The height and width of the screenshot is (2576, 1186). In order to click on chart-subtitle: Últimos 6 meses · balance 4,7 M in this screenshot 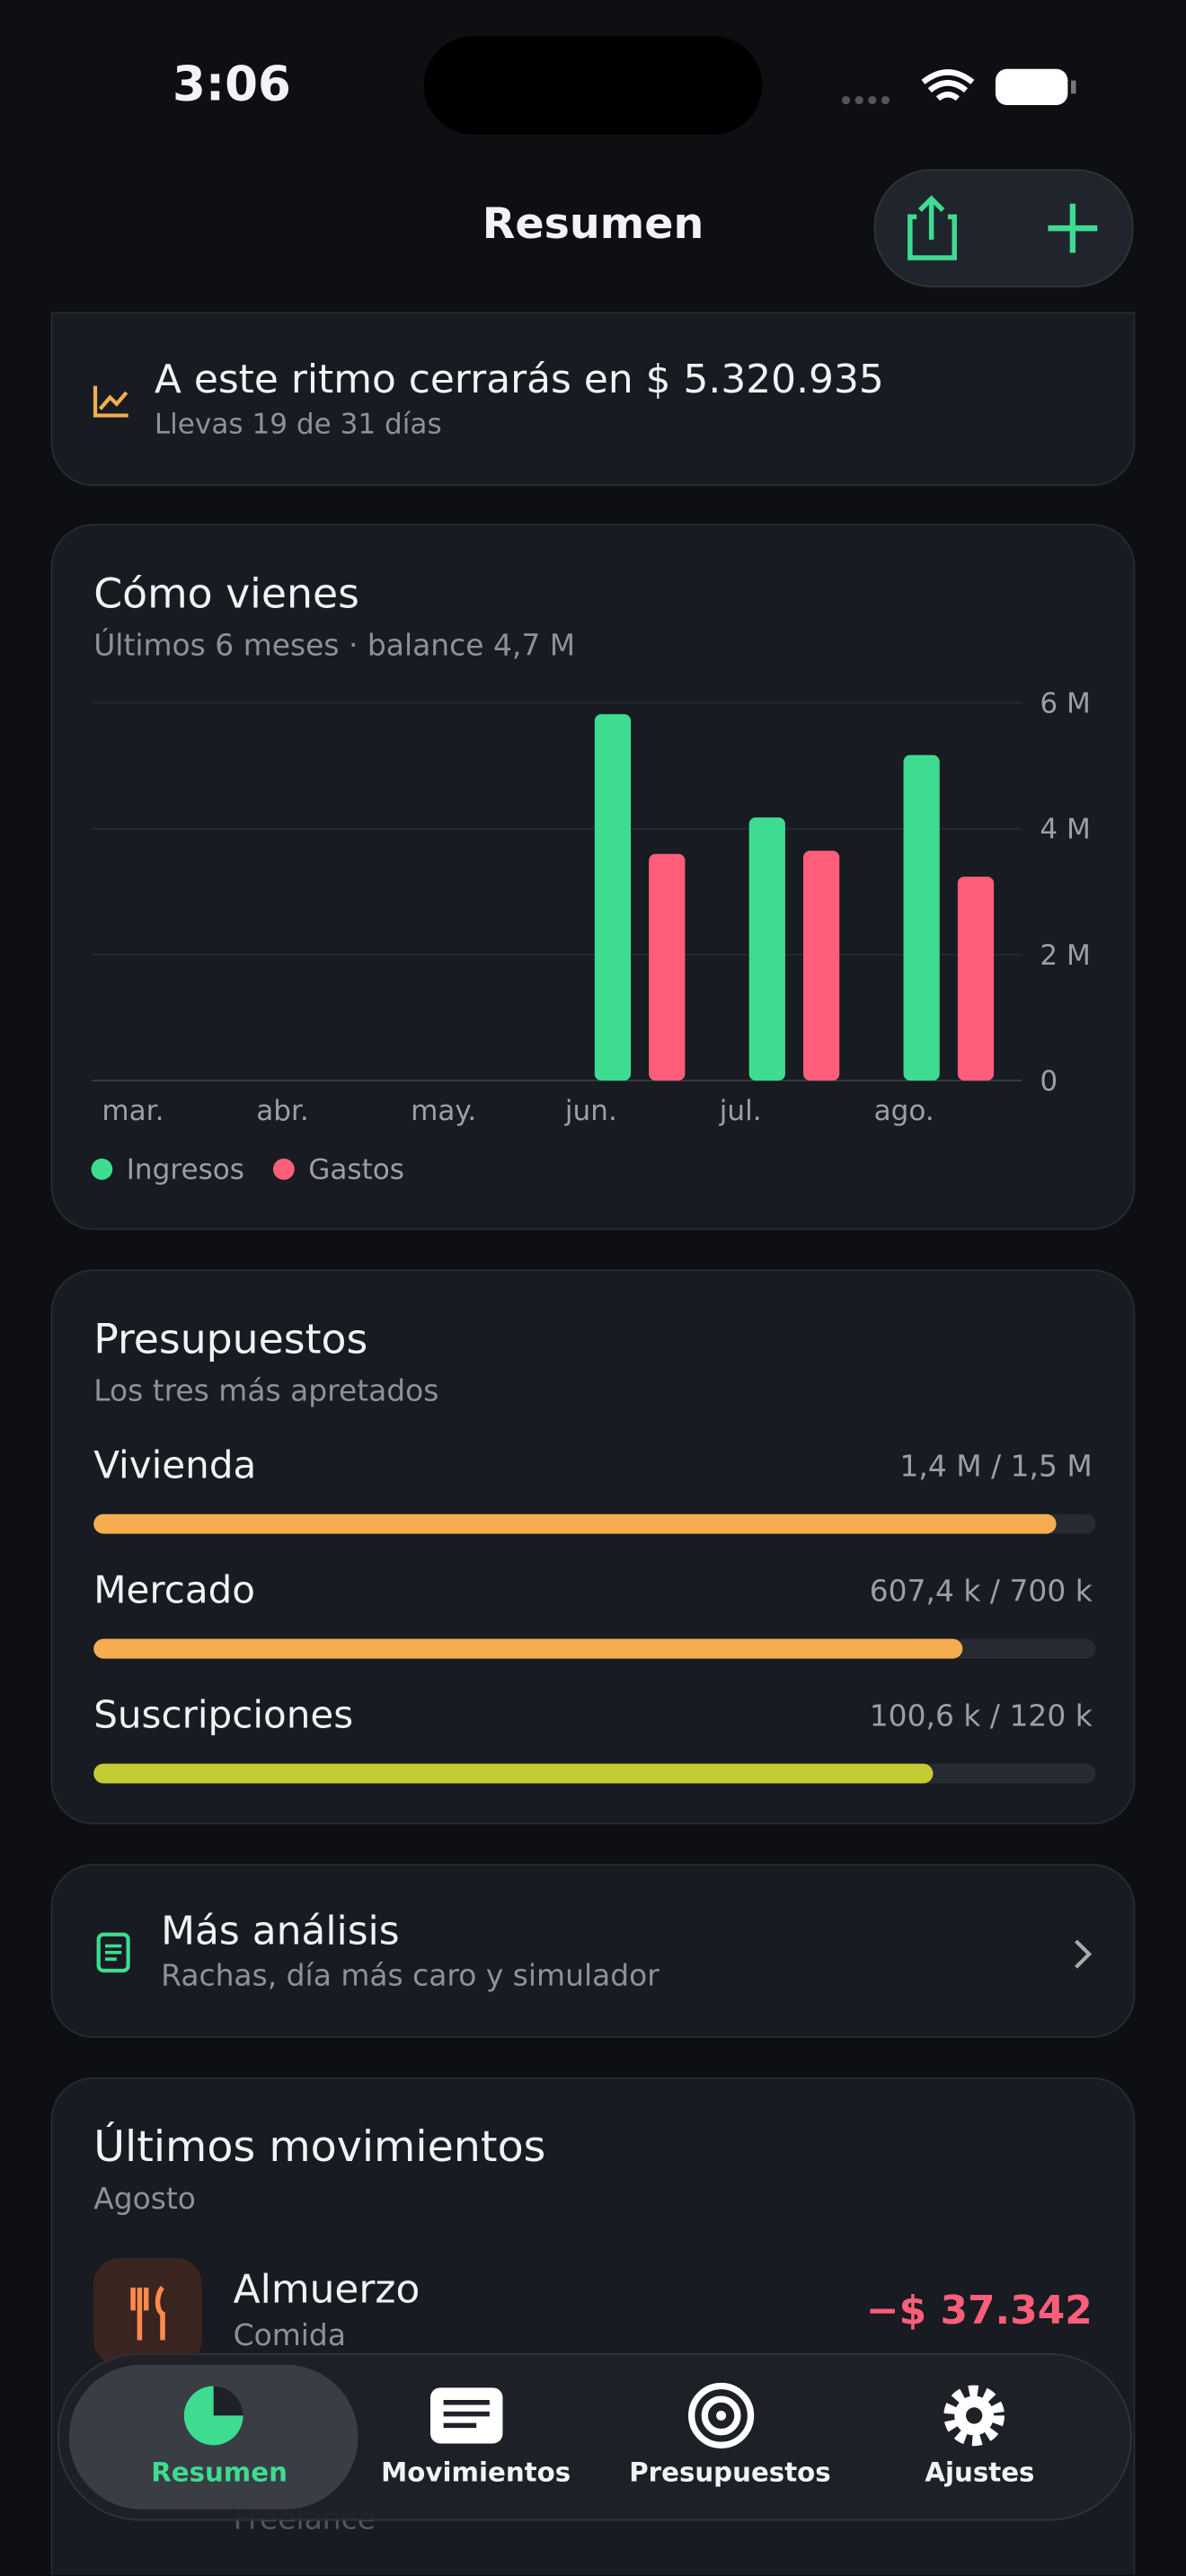, I will do `click(334, 646)`.